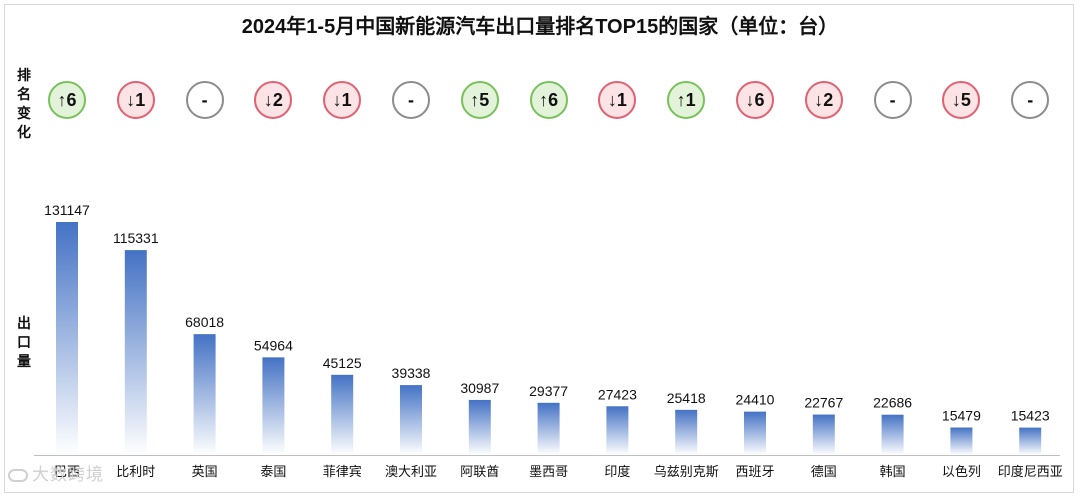  I want to click on x-tick-label: 乌兹别克斯, so click(686, 472).